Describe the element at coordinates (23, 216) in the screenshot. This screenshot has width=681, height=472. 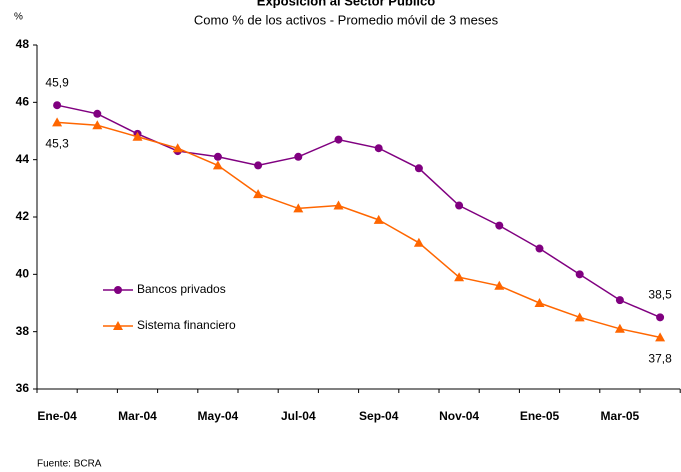
I see `y-tick-label: 42` at that location.